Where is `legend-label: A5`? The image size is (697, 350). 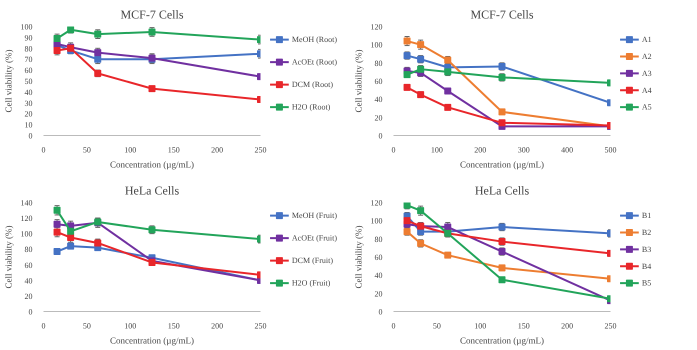
legend-label: A5 is located at coordinates (647, 107).